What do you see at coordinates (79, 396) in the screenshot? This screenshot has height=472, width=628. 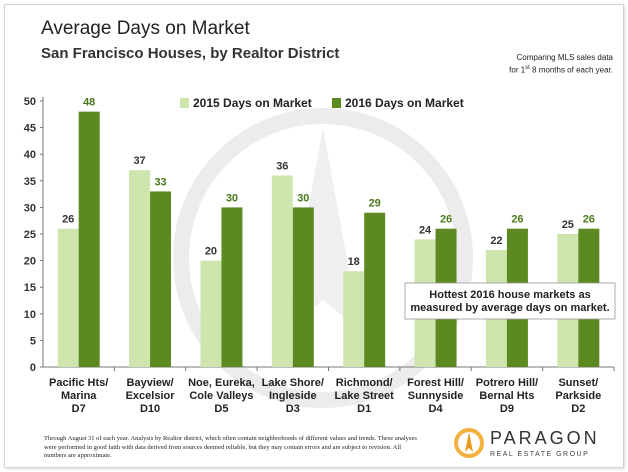 I see `category-label: Marina` at bounding box center [79, 396].